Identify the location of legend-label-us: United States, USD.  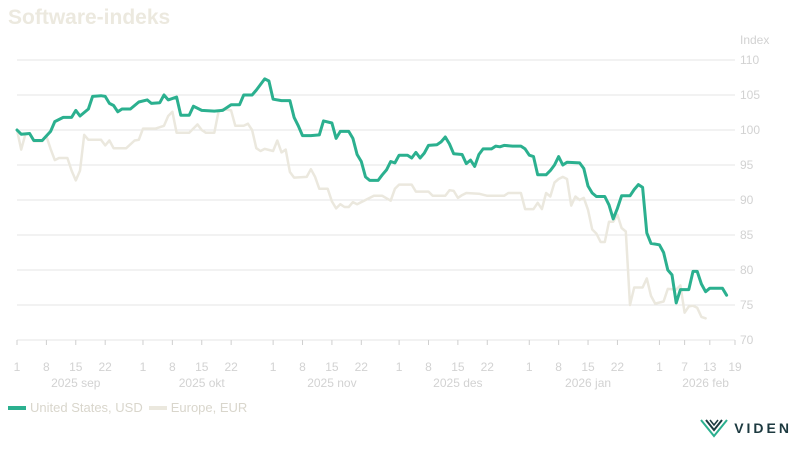
(86, 407).